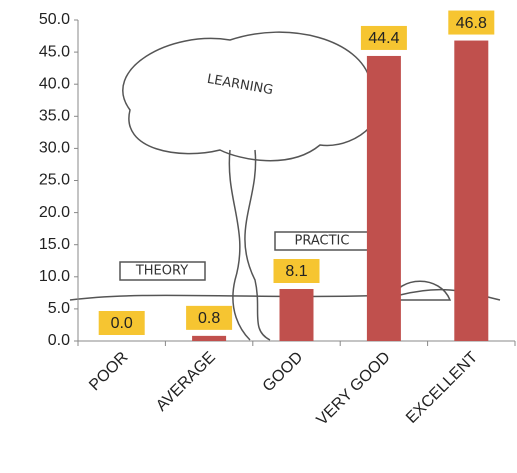 The height and width of the screenshot is (473, 517). What do you see at coordinates (54, 51) in the screenshot?
I see `y-tick-label: 45.0` at bounding box center [54, 51].